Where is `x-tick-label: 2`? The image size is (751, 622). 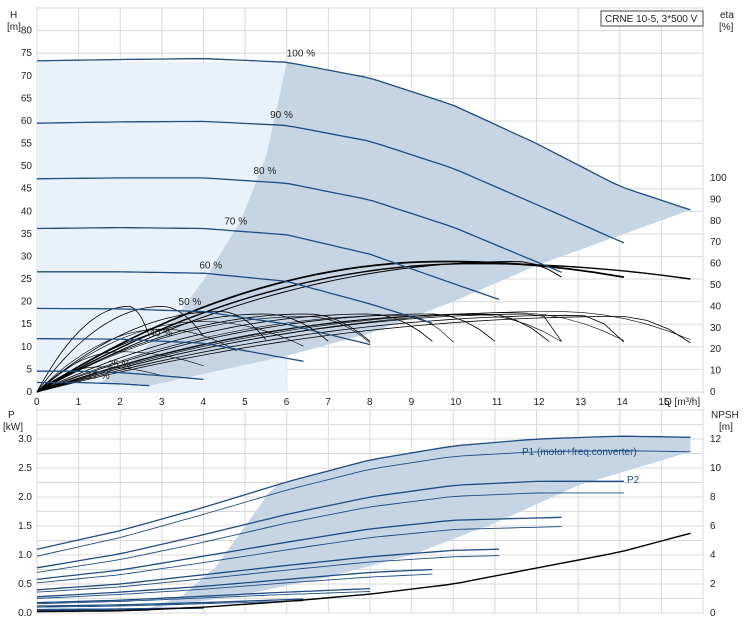 x-tick-label: 2 is located at coordinates (120, 402).